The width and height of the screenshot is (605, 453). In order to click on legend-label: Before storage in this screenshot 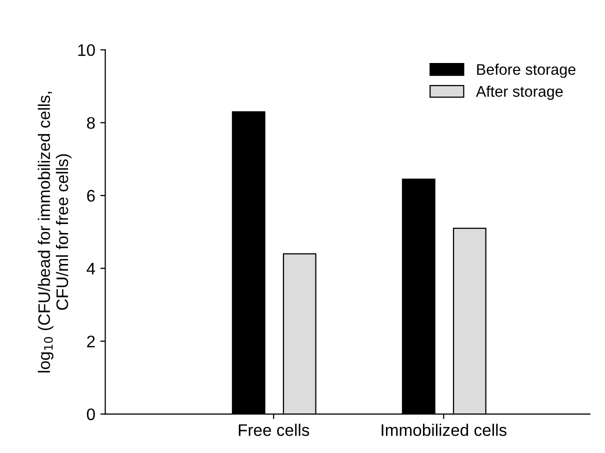, I will do `click(526, 71)`.